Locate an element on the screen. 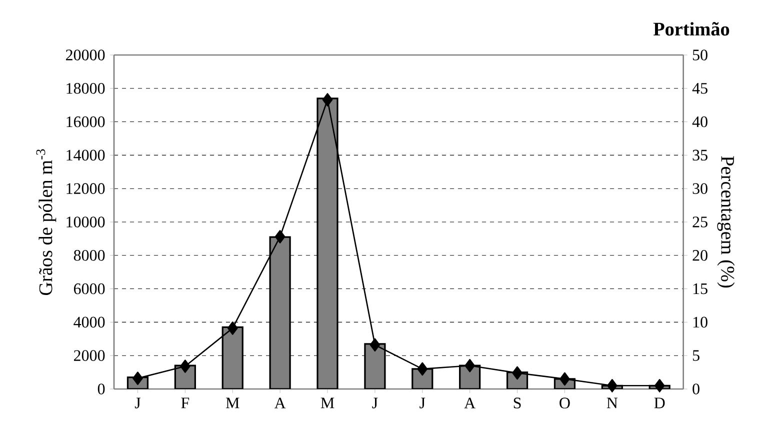  y-tick-label: 2000 is located at coordinates (89, 355).